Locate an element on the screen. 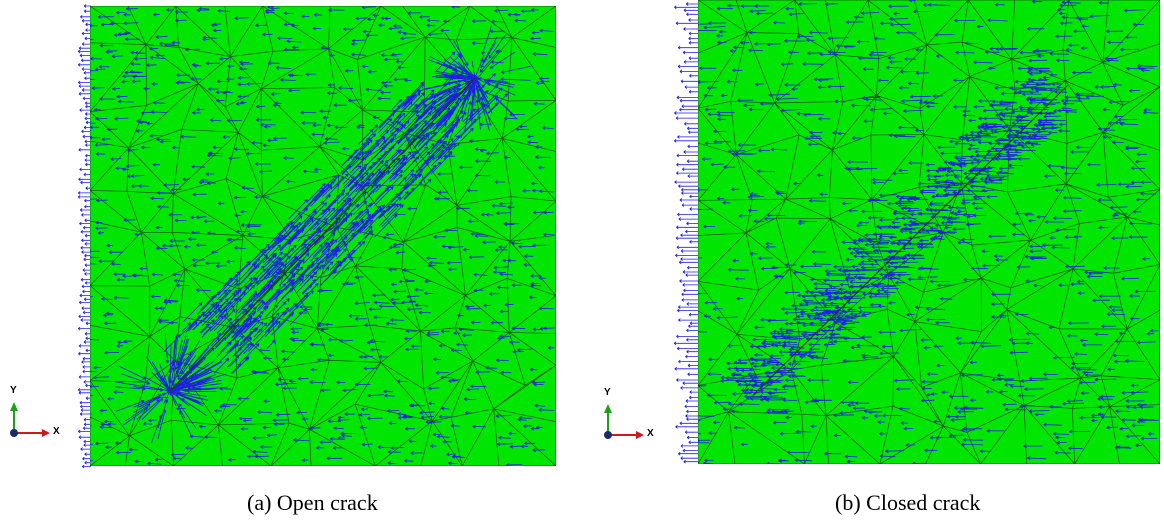  boundary-vectors-left-b is located at coordinates (686, 233).